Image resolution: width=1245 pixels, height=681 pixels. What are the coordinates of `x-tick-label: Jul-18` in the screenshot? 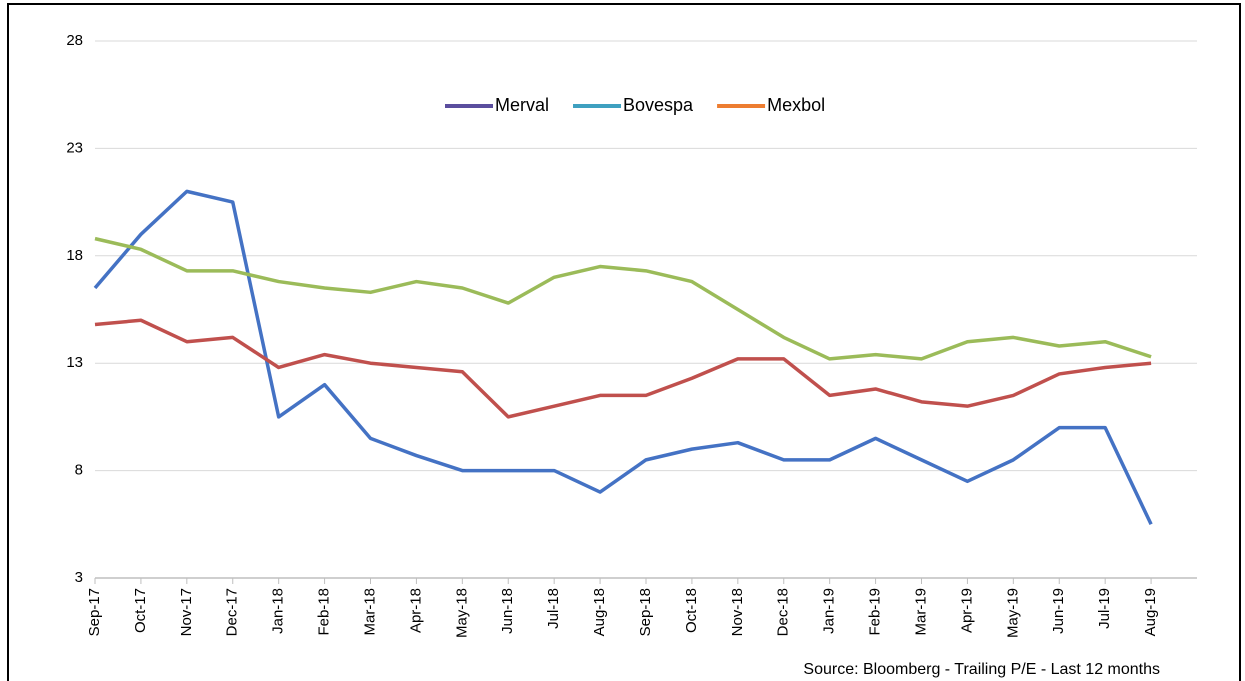 It's located at (553, 608).